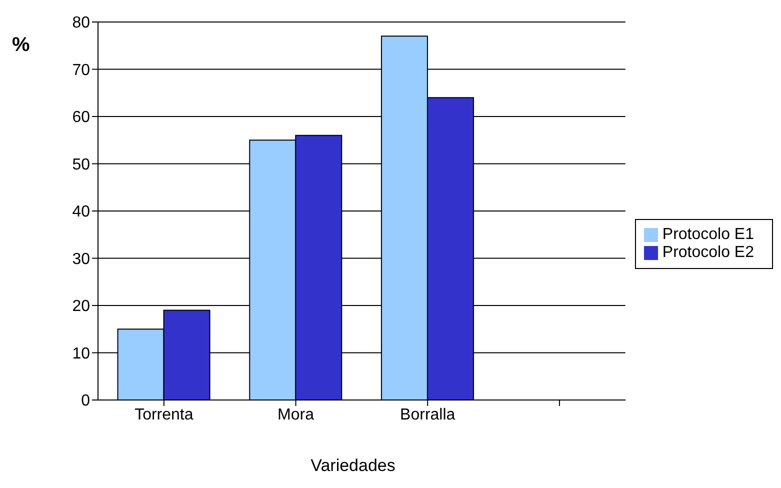 The image size is (781, 488). Describe the element at coordinates (81, 353) in the screenshot. I see `y-tick-label: 10` at that location.